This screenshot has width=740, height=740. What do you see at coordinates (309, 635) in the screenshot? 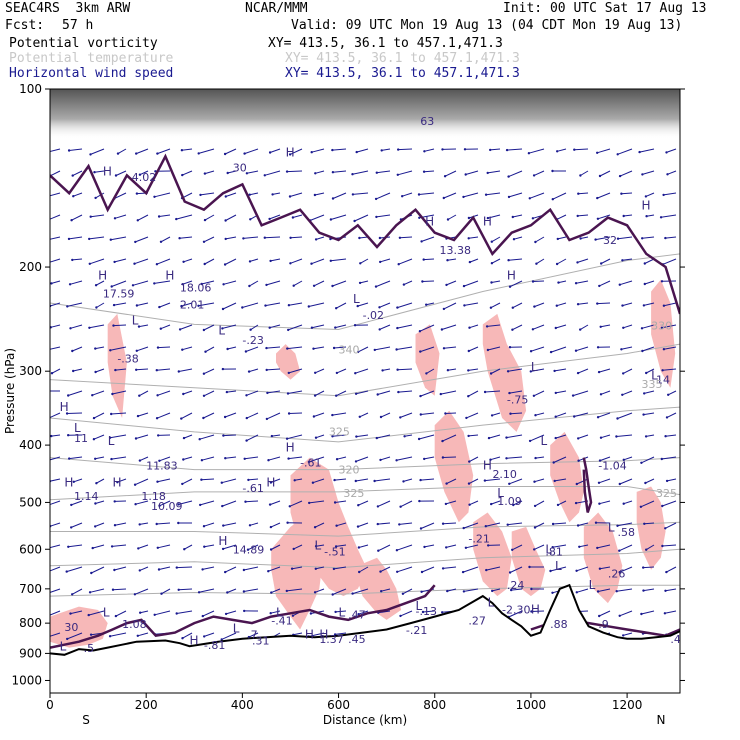
I see `pressure-center-label: H` at bounding box center [309, 635].